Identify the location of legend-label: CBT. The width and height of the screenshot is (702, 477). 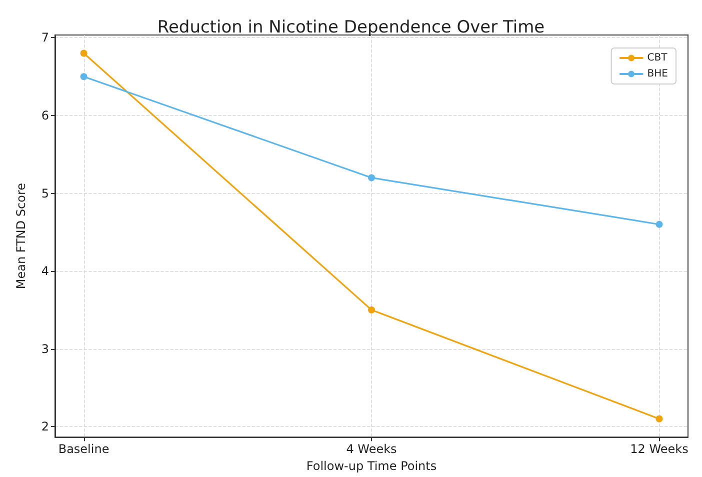
(657, 58).